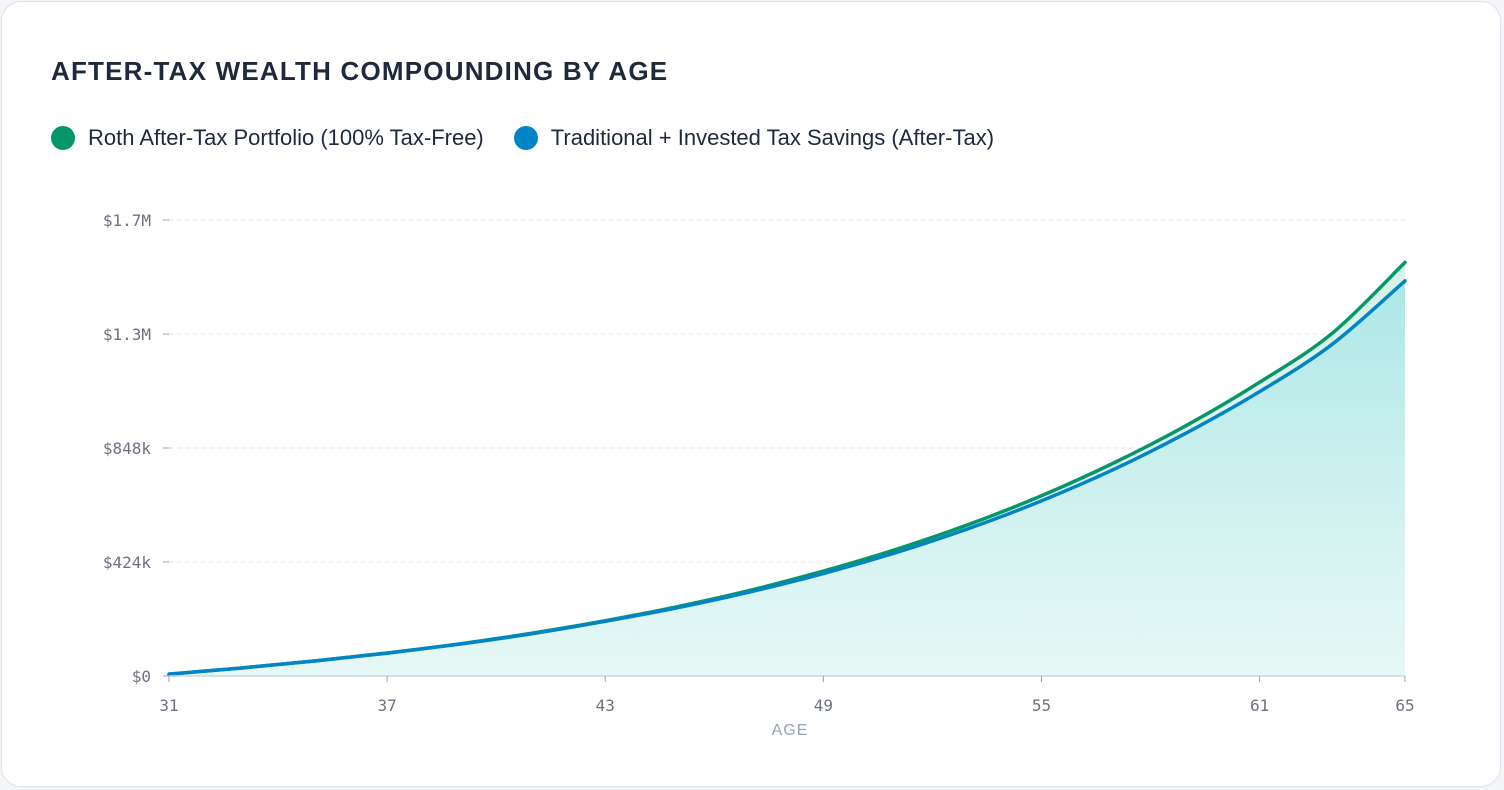 The image size is (1504, 790). What do you see at coordinates (823, 705) in the screenshot?
I see `x-tick-label: 49` at bounding box center [823, 705].